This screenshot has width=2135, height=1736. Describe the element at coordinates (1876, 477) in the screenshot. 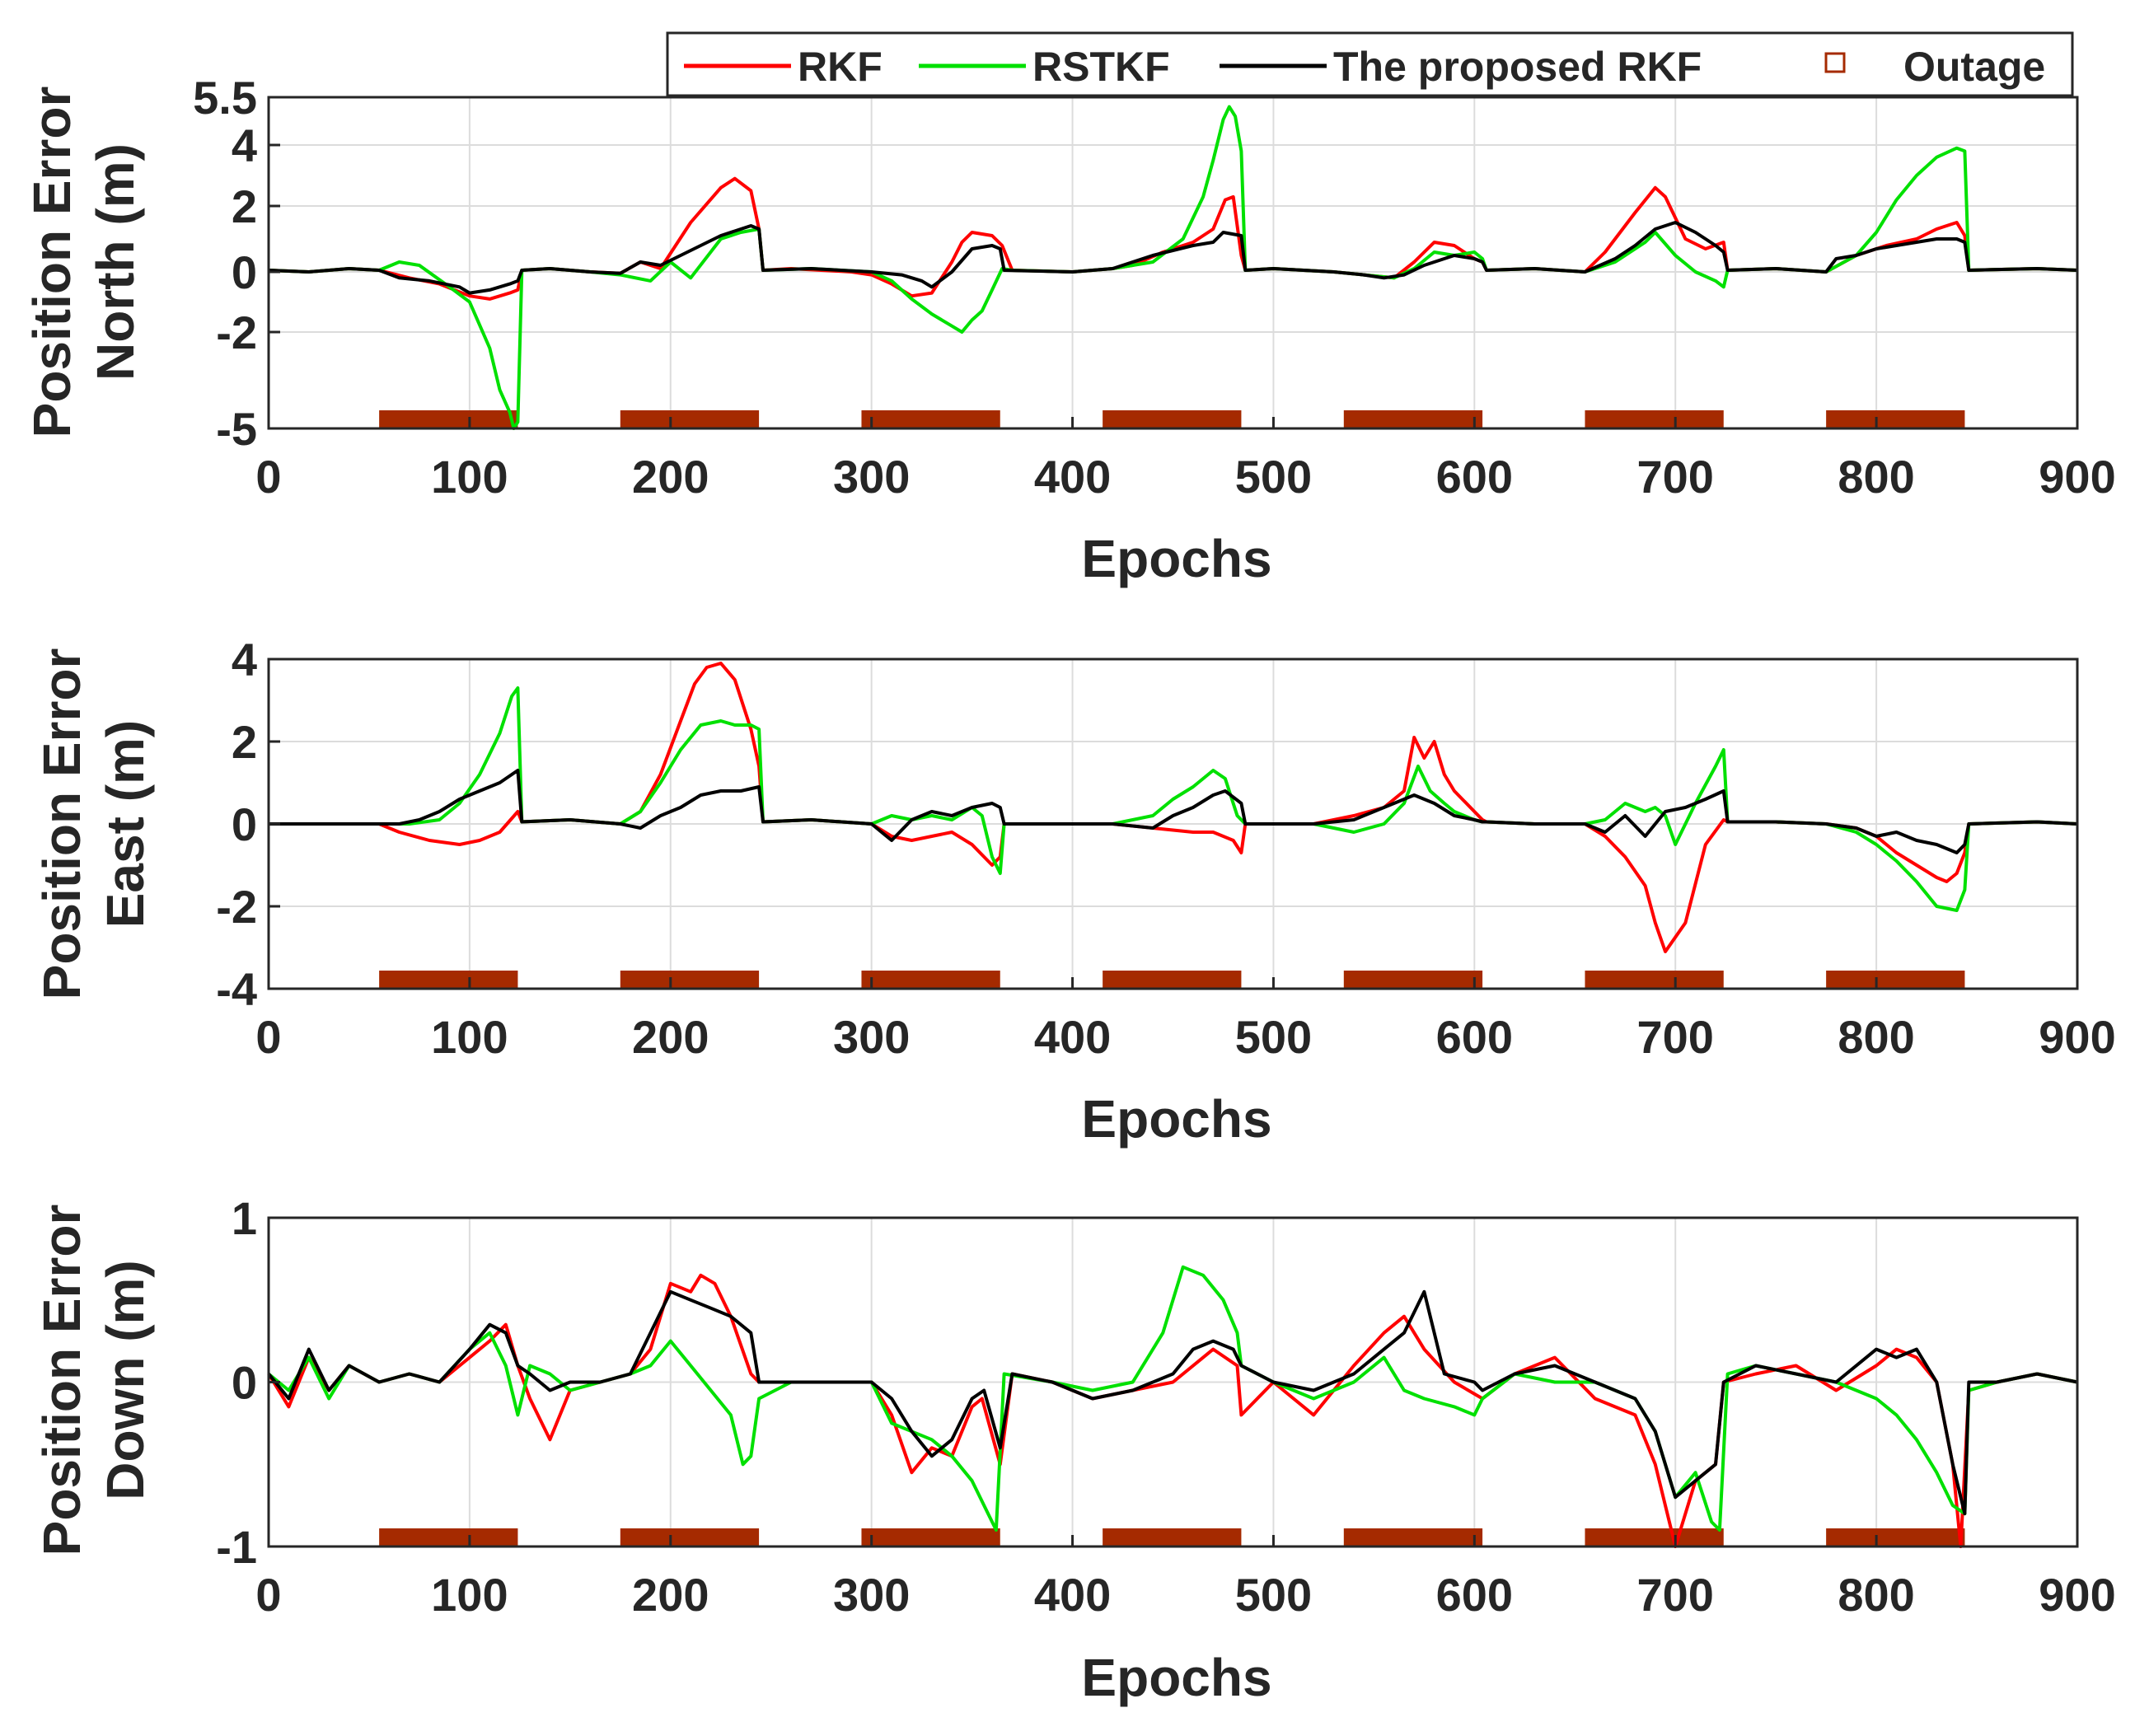

I see `north-x-tick-label-8: 800` at that location.